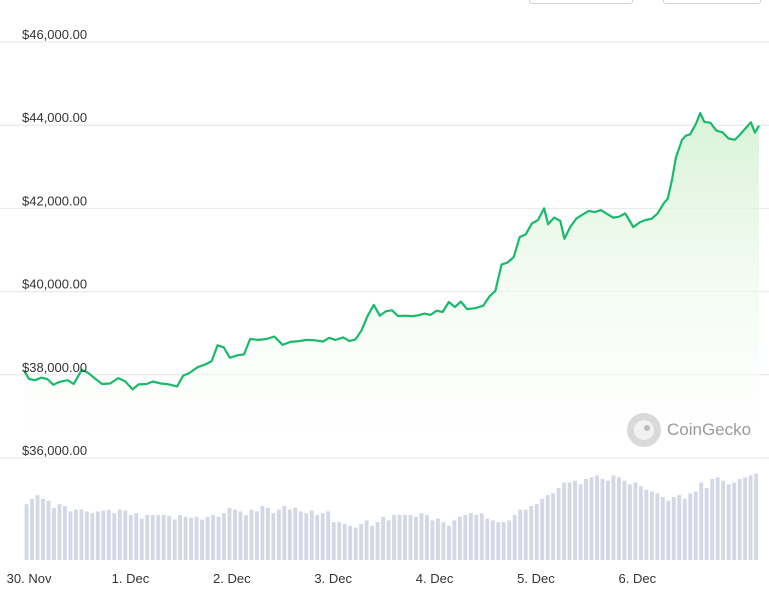  I want to click on x-tick-label: 1. Dec, so click(131, 578).